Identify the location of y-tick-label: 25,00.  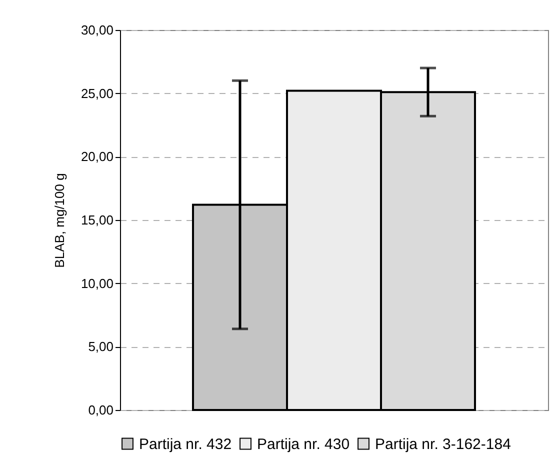
(97, 93).